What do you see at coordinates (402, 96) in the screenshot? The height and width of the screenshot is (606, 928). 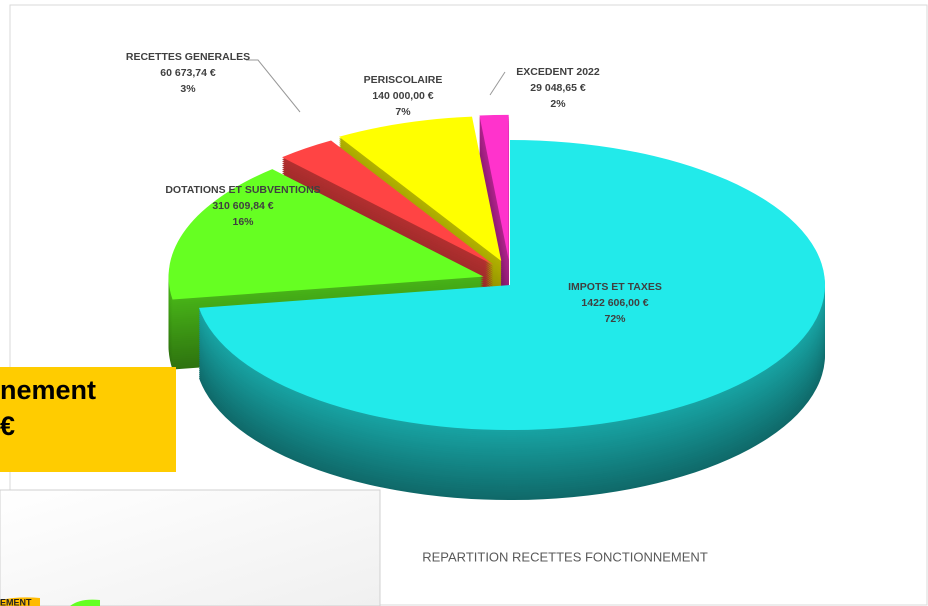 I see `value-label: 140 000,00 €` at bounding box center [402, 96].